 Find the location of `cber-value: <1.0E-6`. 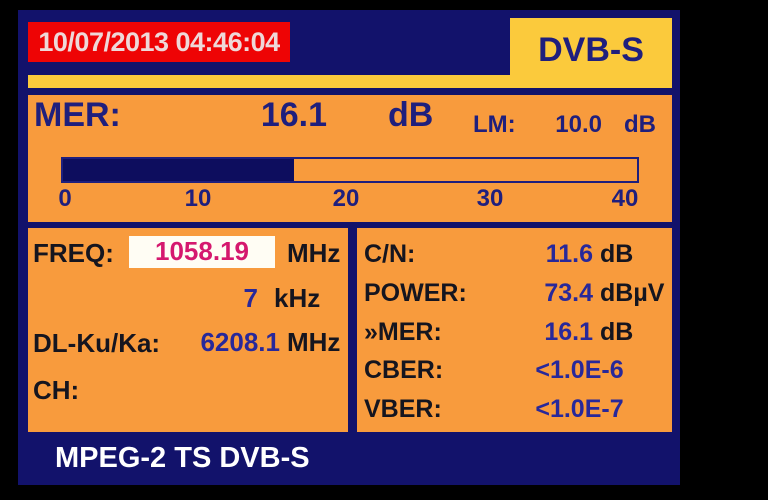

cber-value: <1.0E-6 is located at coordinates (579, 370).